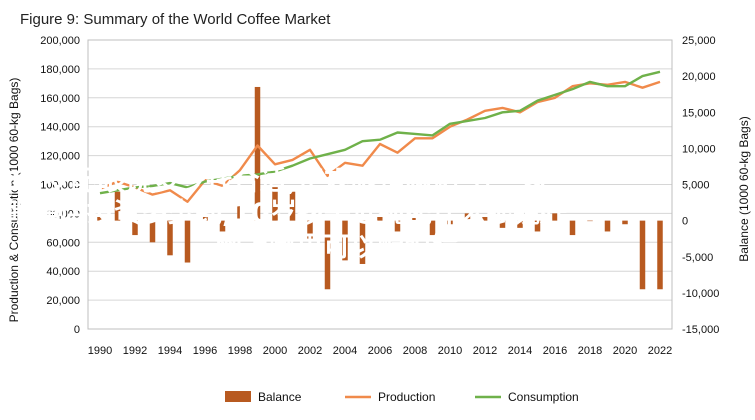  What do you see at coordinates (555, 351) in the screenshot?
I see `x-tick-label: 2016` at bounding box center [555, 351].